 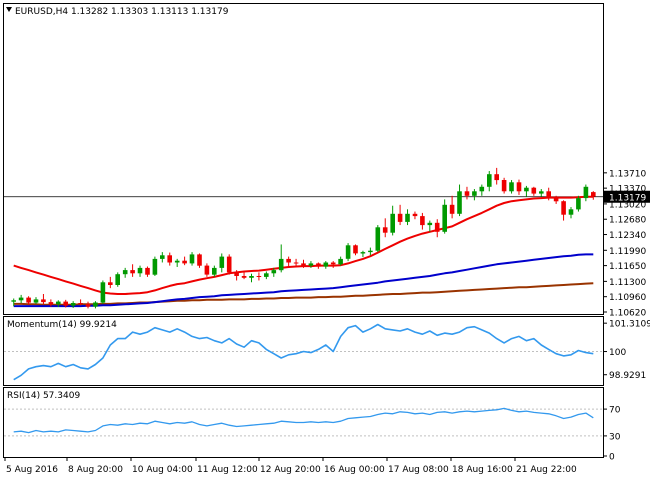 What do you see at coordinates (43, 396) in the screenshot?
I see `rsi-title: RSI(14) 57.3409` at bounding box center [43, 396].